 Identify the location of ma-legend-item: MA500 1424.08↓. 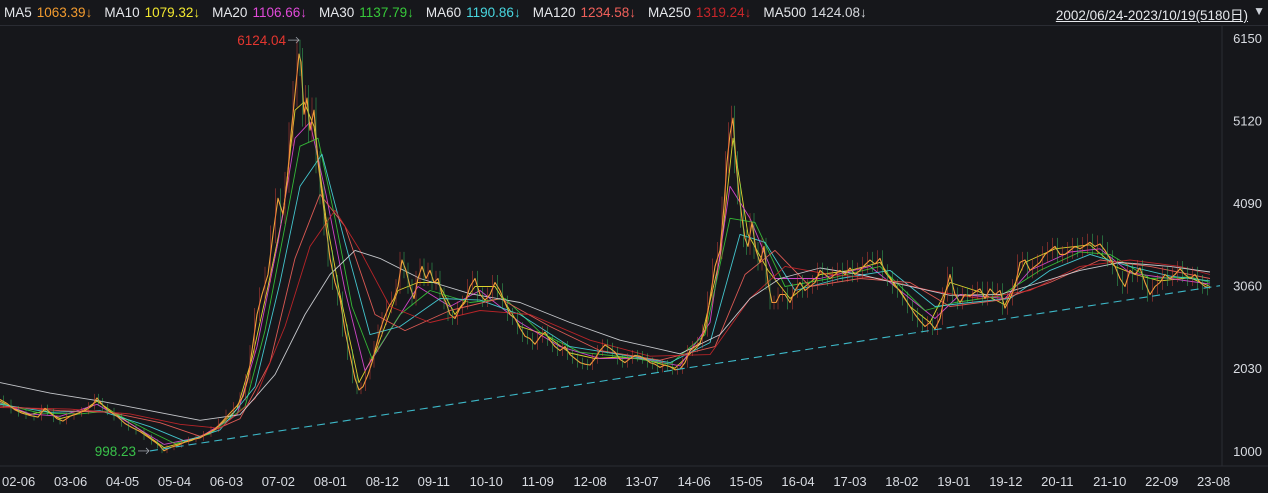
(814, 12).